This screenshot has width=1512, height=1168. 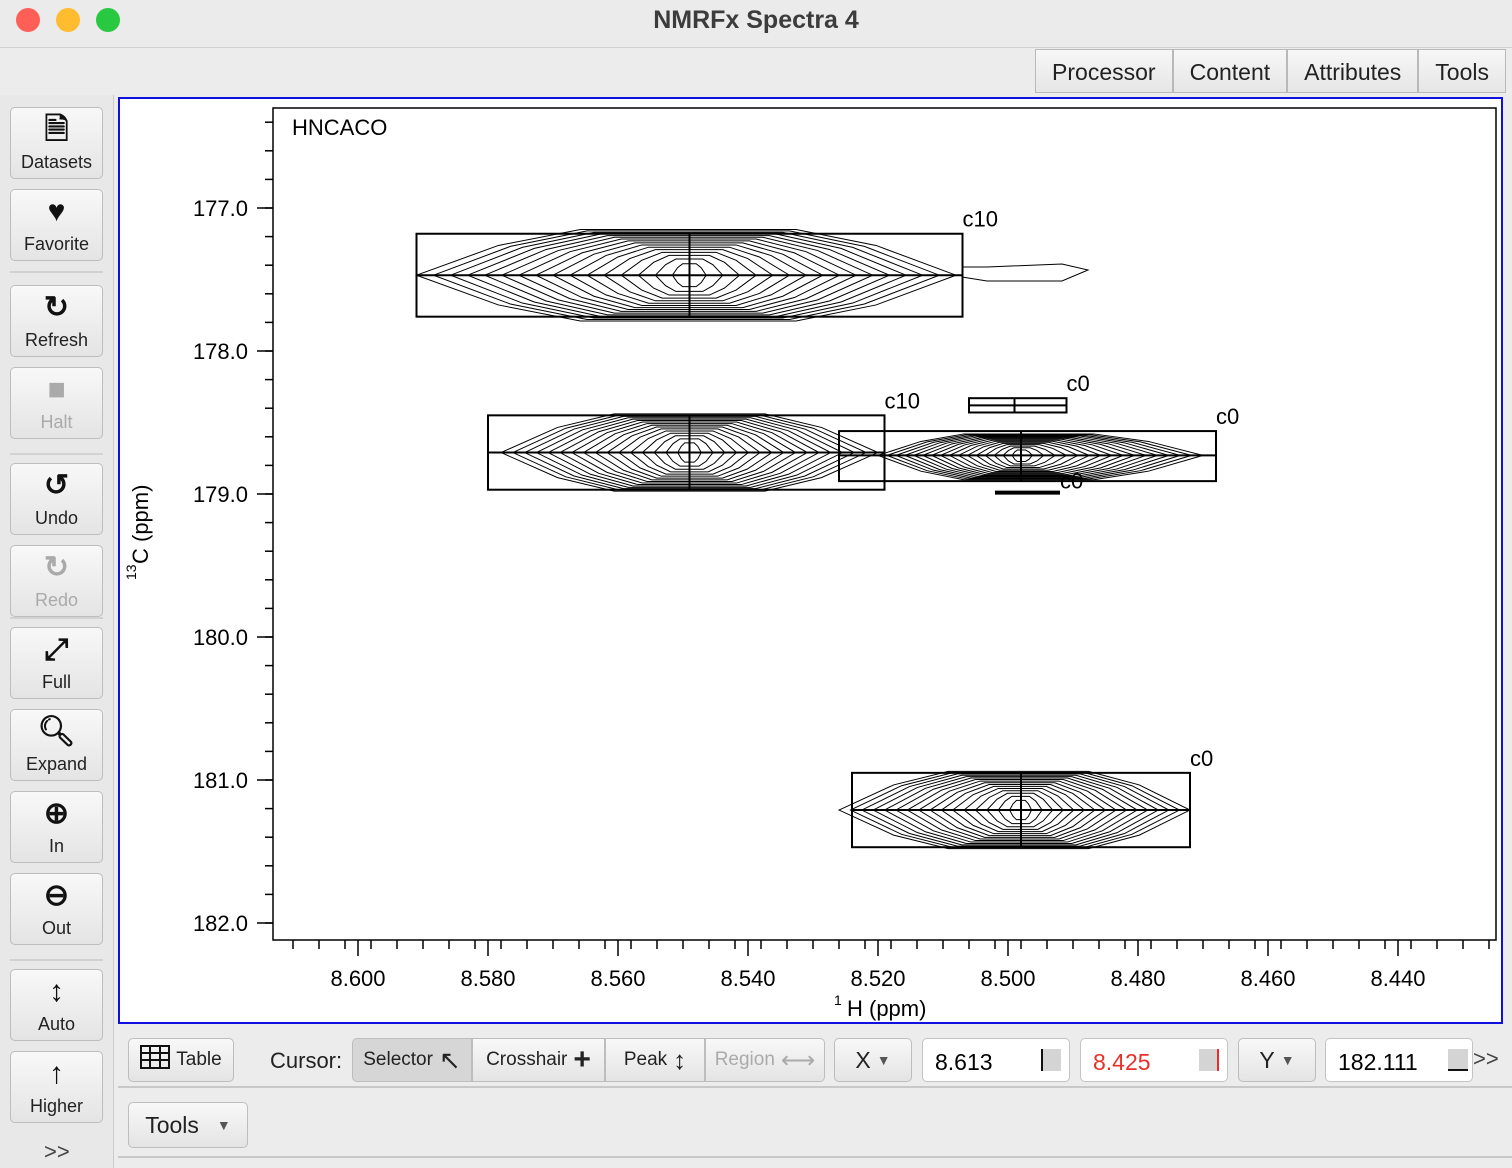 I want to click on overflow-button: >>, so click(x=1486, y=1058).